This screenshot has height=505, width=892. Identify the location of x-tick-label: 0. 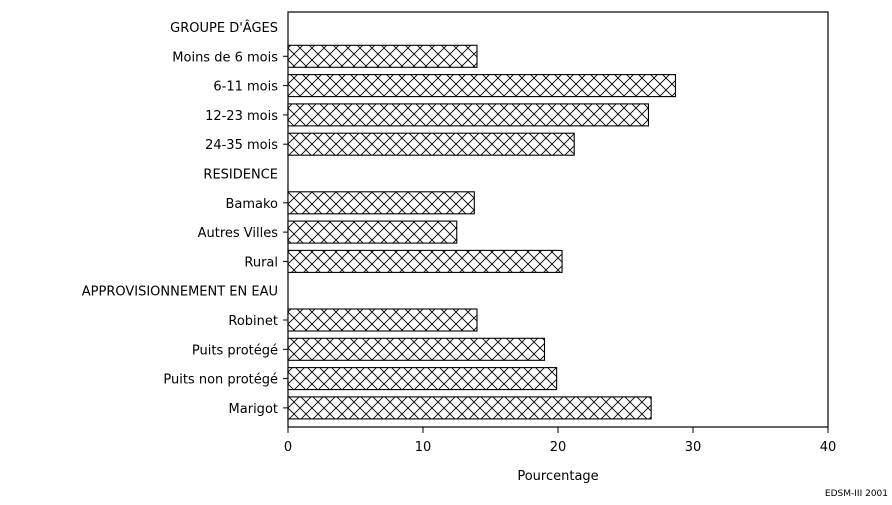
(288, 447).